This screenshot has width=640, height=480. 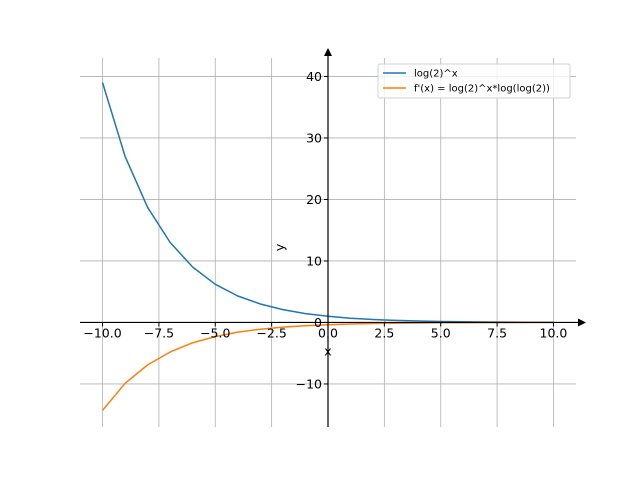 What do you see at coordinates (482, 89) in the screenshot?
I see `legend-label-1: f'(x) = log(2)^x*log(log(2))` at bounding box center [482, 89].